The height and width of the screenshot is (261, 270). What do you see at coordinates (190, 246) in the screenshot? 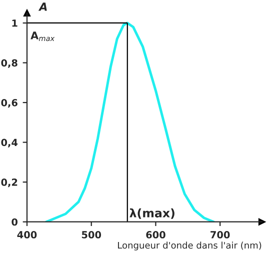
I see `x-axis-title: Longueur d'onde dans l'air (nm)` at bounding box center [190, 246].